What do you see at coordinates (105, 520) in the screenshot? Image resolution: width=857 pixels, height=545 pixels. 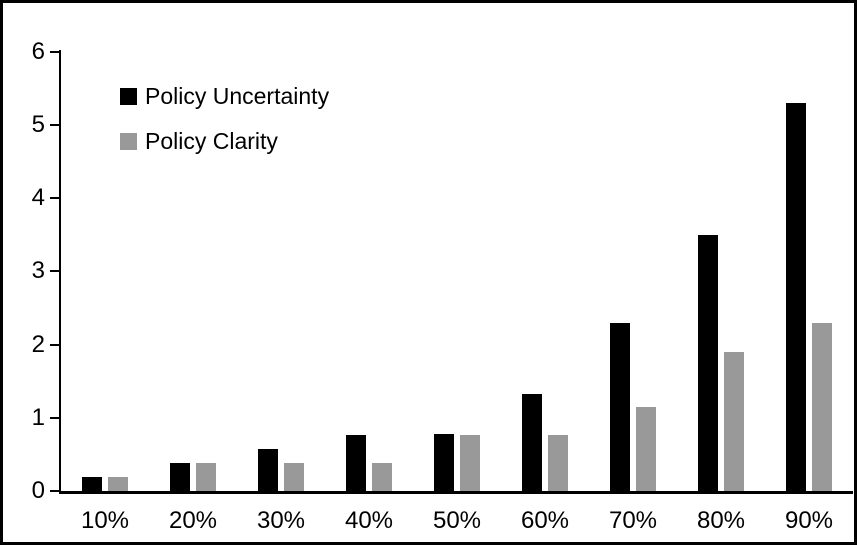 I see `x-tick-label: 10%` at bounding box center [105, 520].